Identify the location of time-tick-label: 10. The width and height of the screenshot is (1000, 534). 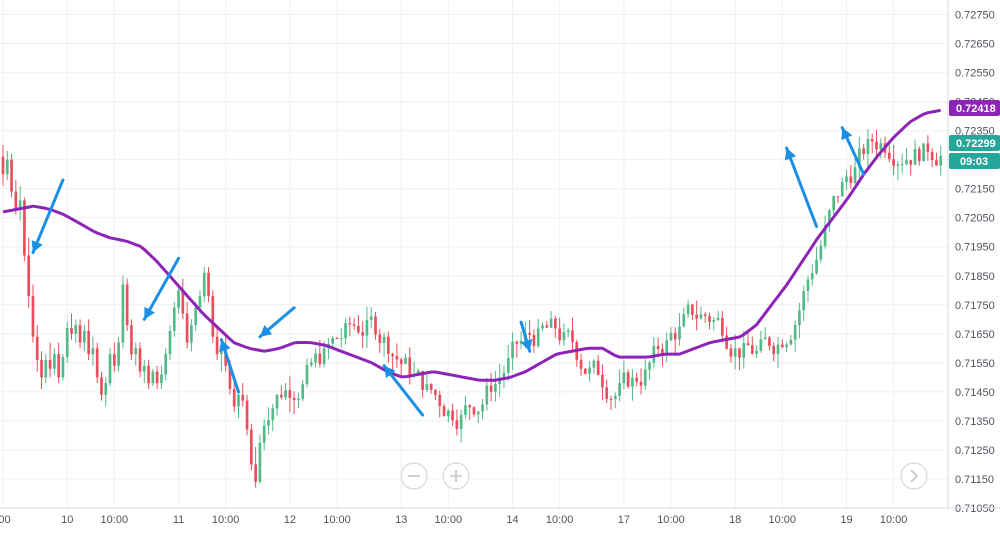
(67, 520).